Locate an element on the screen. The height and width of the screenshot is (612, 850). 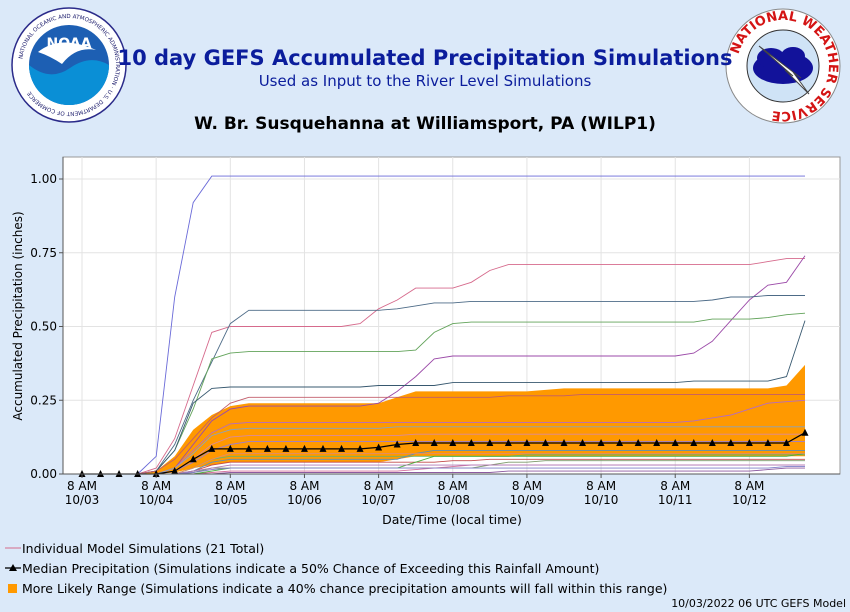
x-axis-label: Date/Time (local time) is located at coordinates (452, 519).